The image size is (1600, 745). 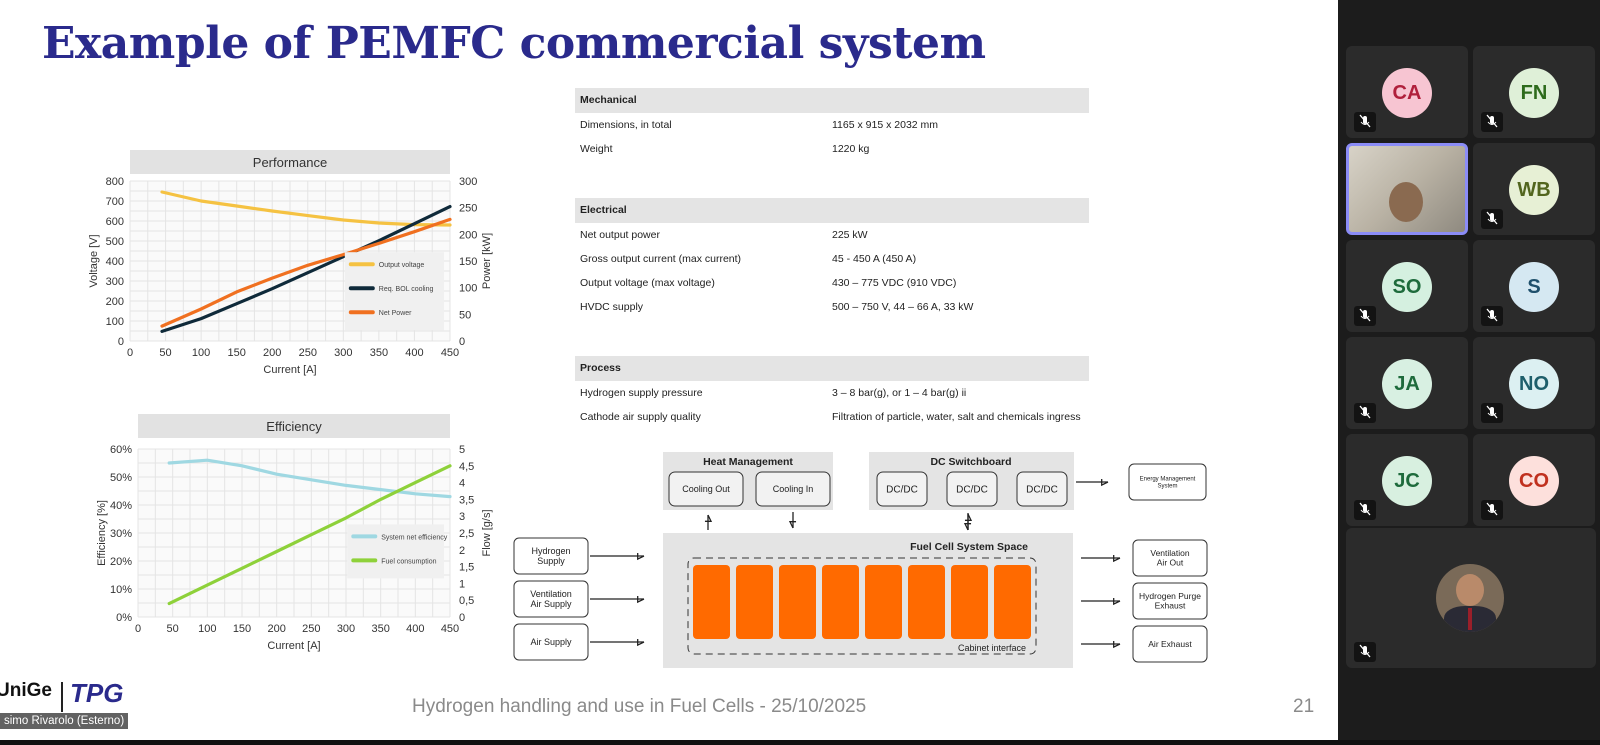 I want to click on y2-tick-label: 3, so click(x=462, y=517).